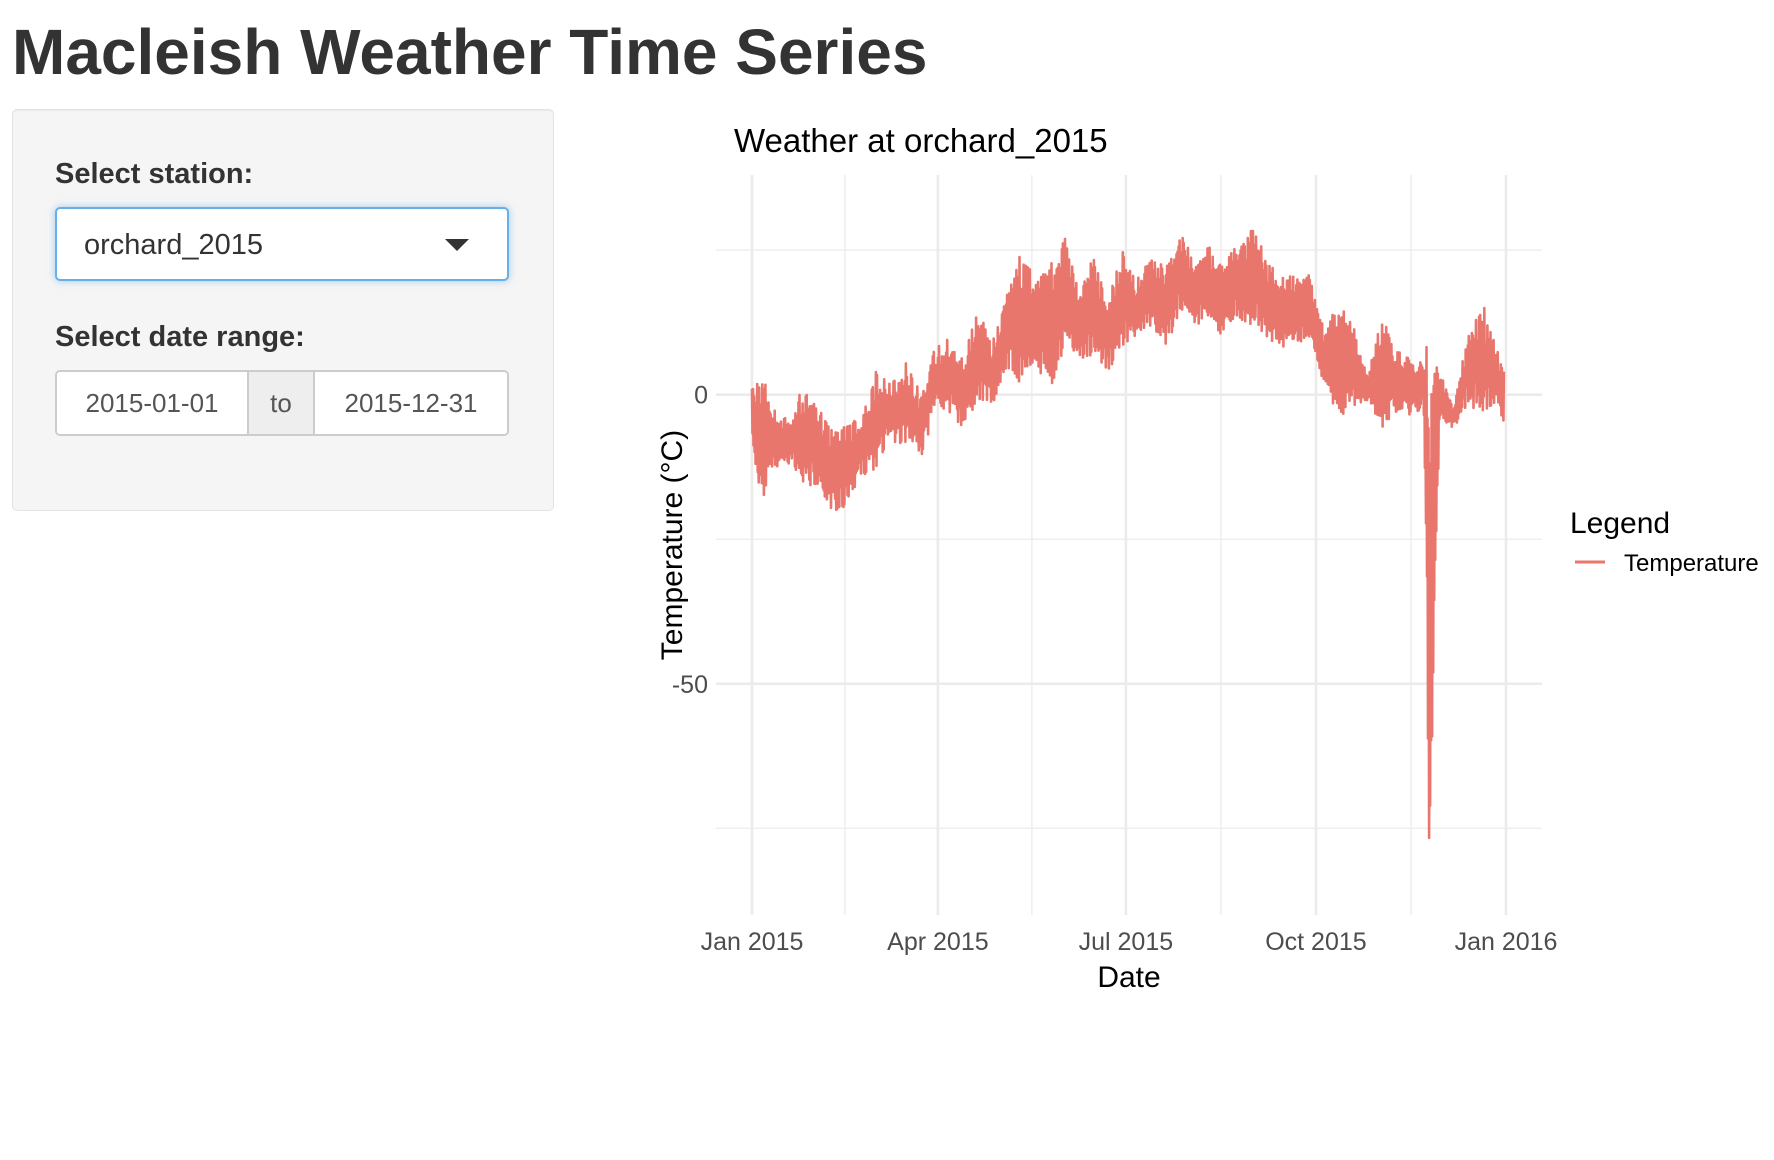  I want to click on end-date-input: 2015-12-31, so click(411, 403).